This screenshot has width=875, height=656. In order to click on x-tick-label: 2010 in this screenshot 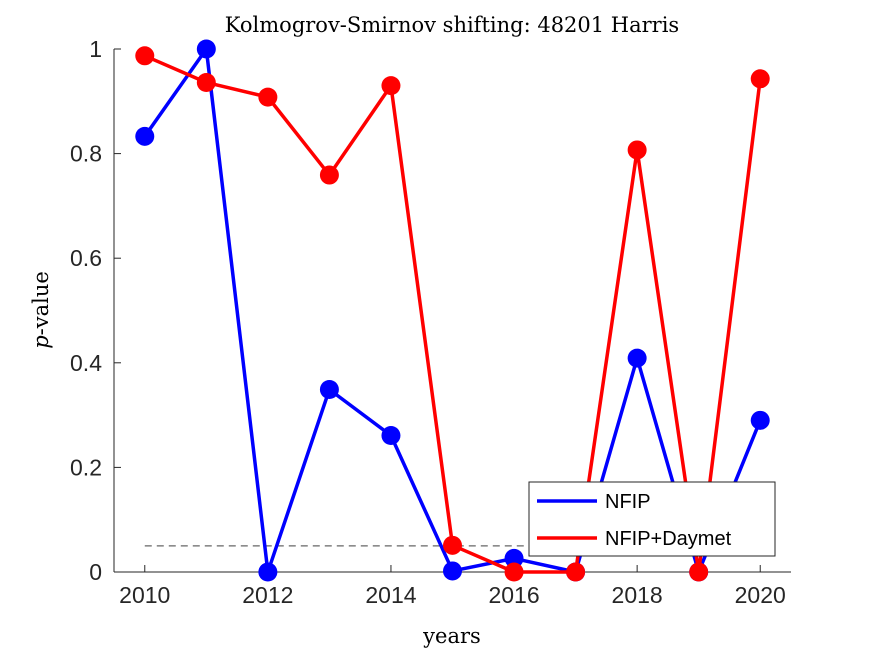, I will do `click(144, 595)`.